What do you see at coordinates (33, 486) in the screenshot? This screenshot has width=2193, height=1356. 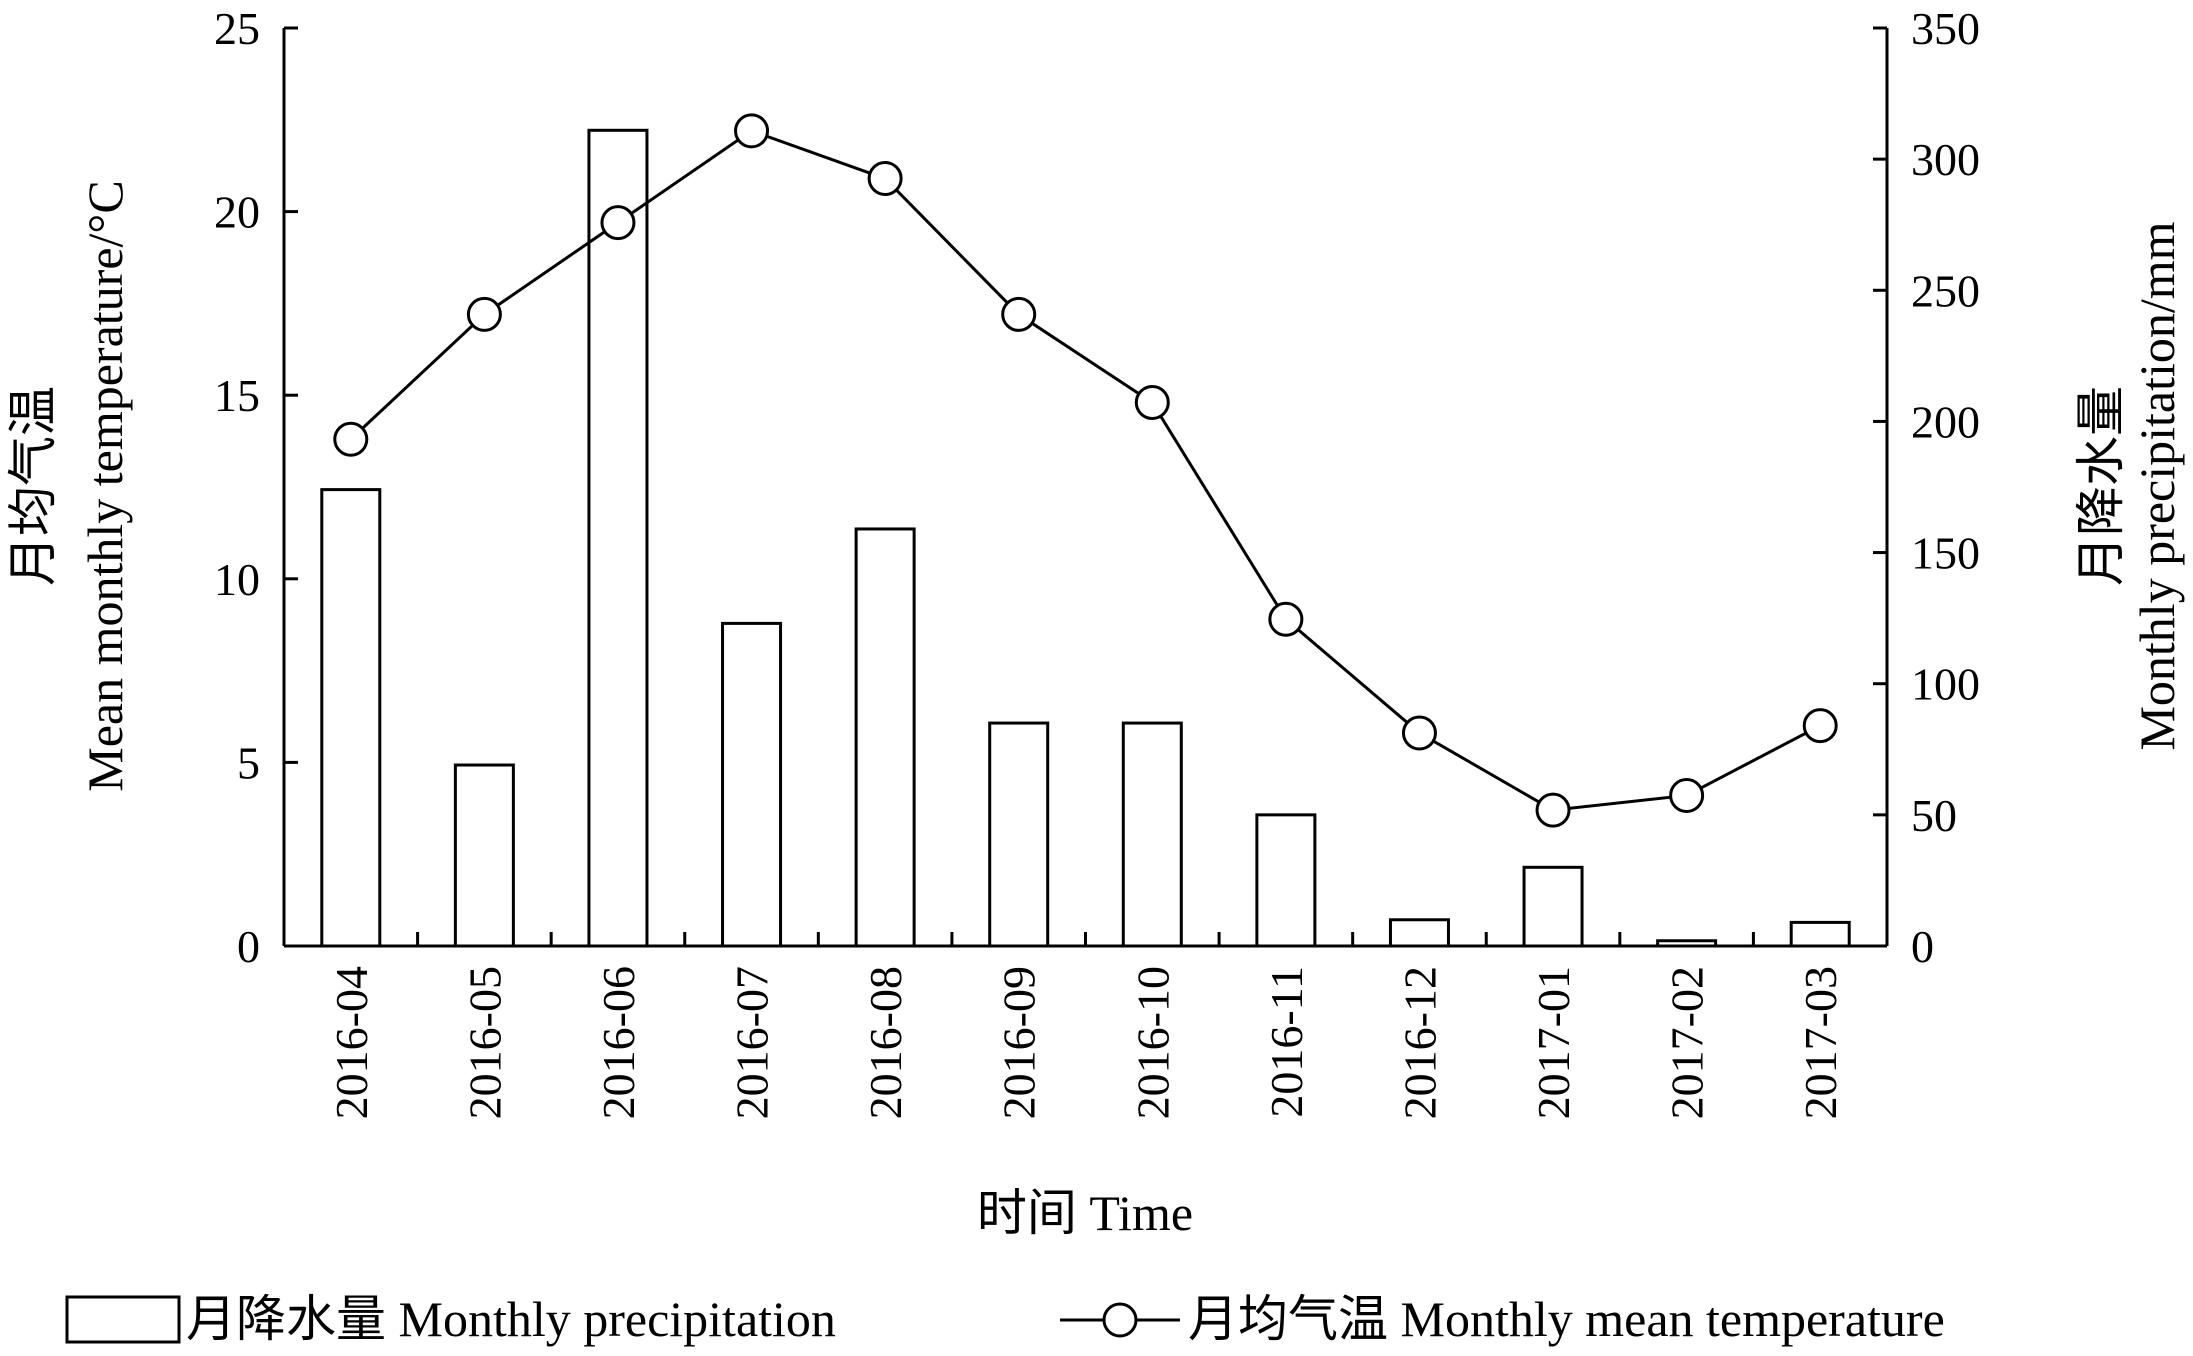 I see `left-axis-title-cn: 月均气温` at bounding box center [33, 486].